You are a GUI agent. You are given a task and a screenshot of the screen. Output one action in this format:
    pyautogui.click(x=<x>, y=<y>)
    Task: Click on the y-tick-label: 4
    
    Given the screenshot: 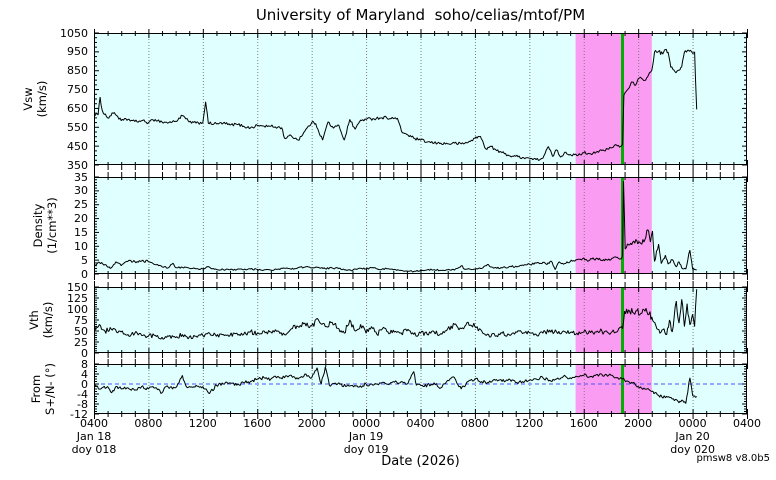 What is the action you would take?
    pyautogui.click(x=84, y=374)
    